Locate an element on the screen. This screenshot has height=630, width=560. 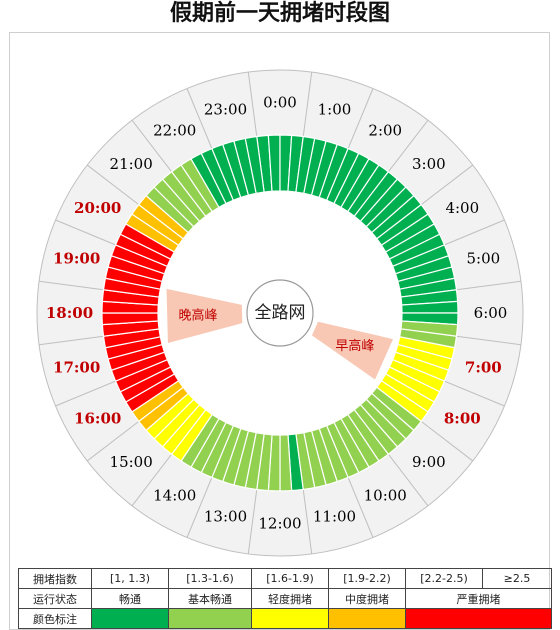
chart-title: 假期前一天拥堵时段图 is located at coordinates (279, 13).